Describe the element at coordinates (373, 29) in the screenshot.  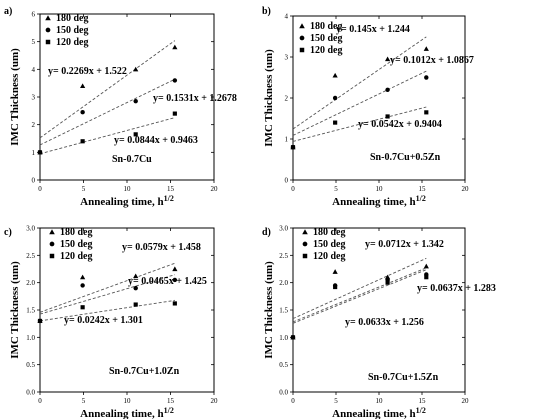
I see `fit-equation: y= 0.145x + 1.244` at that location.